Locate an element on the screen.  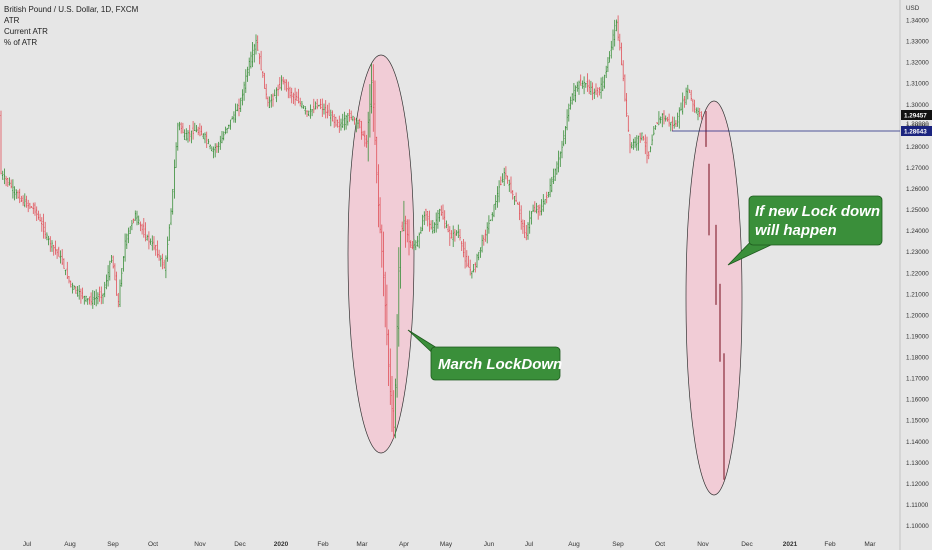
indicator-percent-atr: % of ATR is located at coordinates (21, 42).